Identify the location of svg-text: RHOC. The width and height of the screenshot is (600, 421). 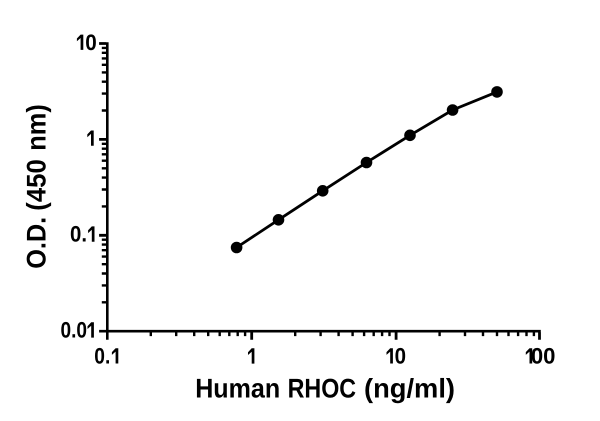
(322, 388).